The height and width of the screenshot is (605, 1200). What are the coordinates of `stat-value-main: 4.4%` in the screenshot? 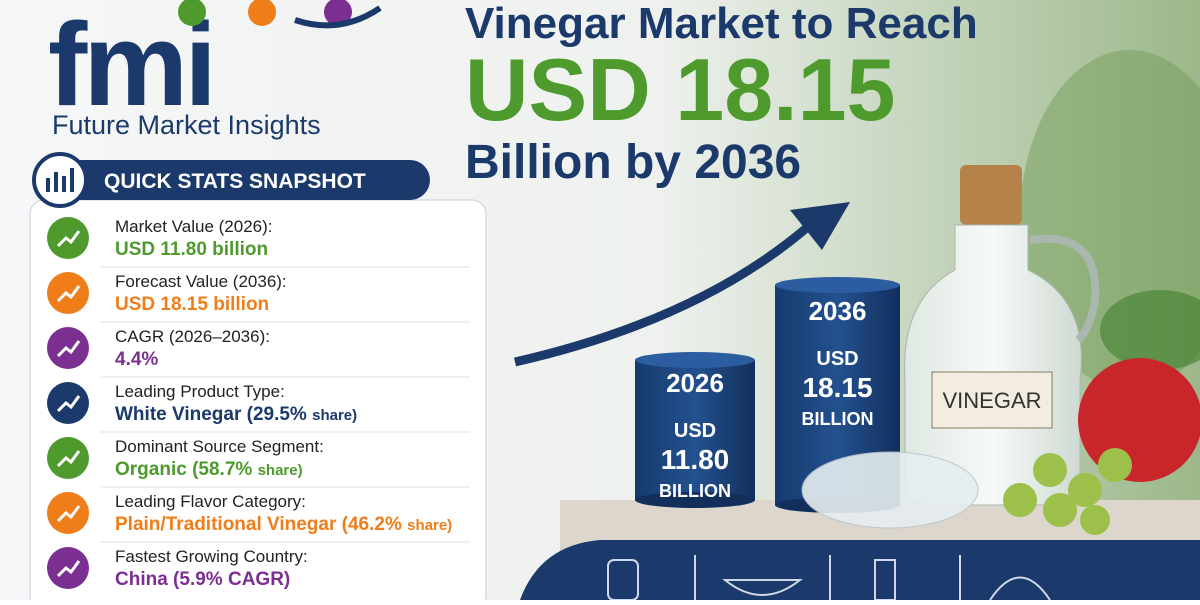 It's located at (136, 359).